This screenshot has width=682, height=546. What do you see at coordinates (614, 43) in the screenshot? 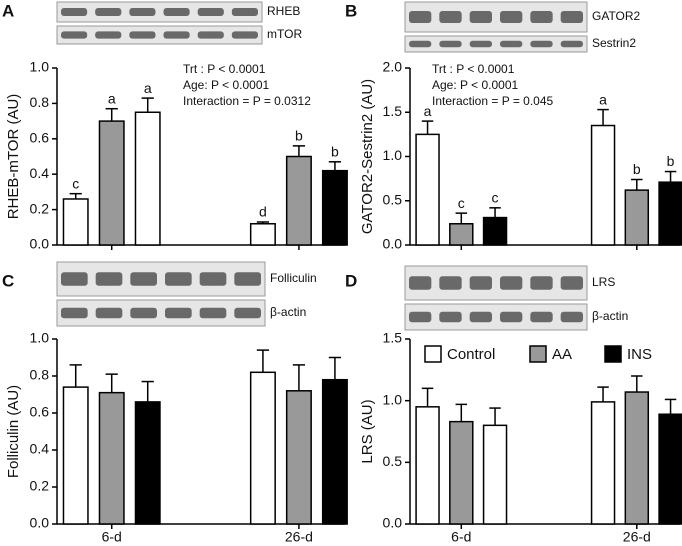
I see `blot-label: Sestrin2` at bounding box center [614, 43].